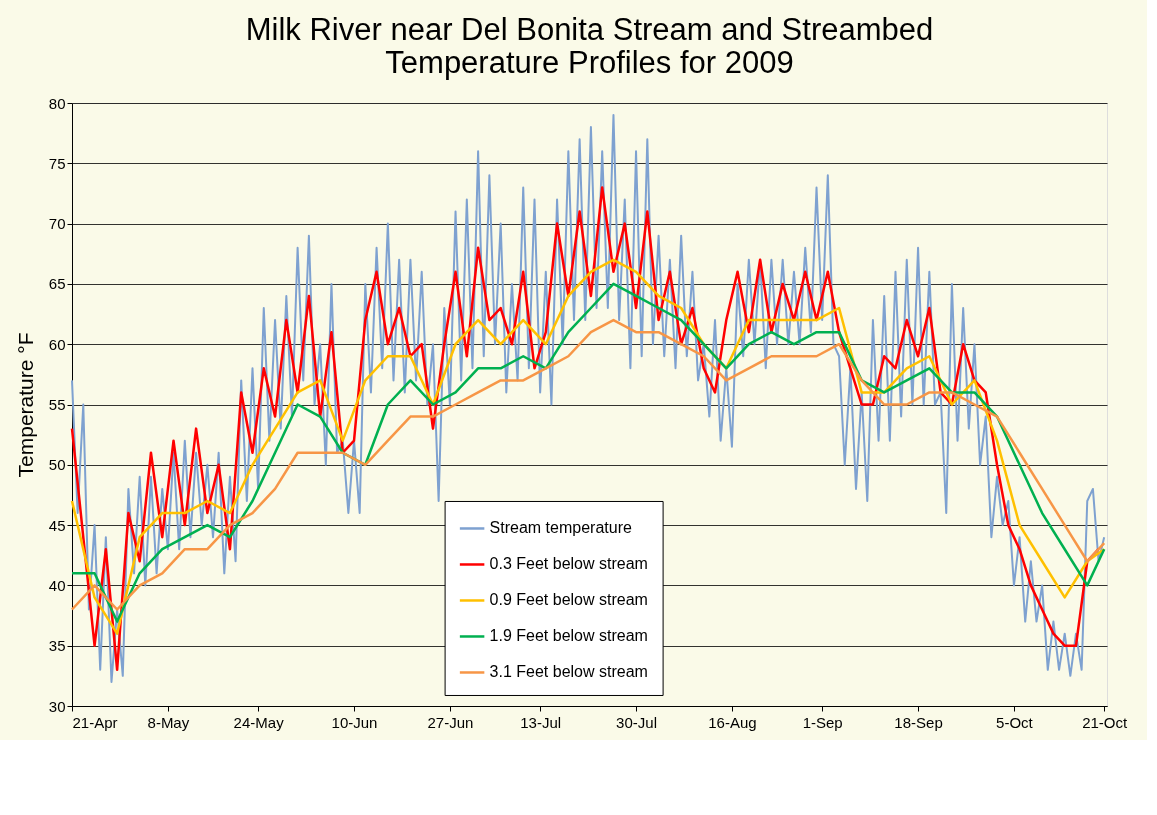  What do you see at coordinates (568, 564) in the screenshot?
I see `legend-label: 0.3 Feet below stream` at bounding box center [568, 564].